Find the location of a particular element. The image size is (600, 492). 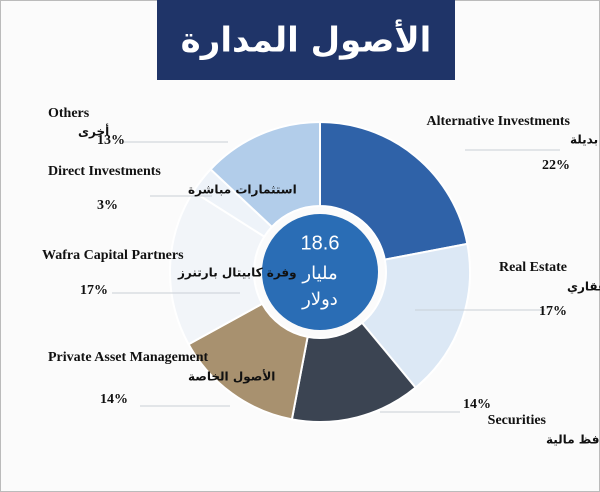

arabic-label: استثمارات بديلة is located at coordinates (585, 140).